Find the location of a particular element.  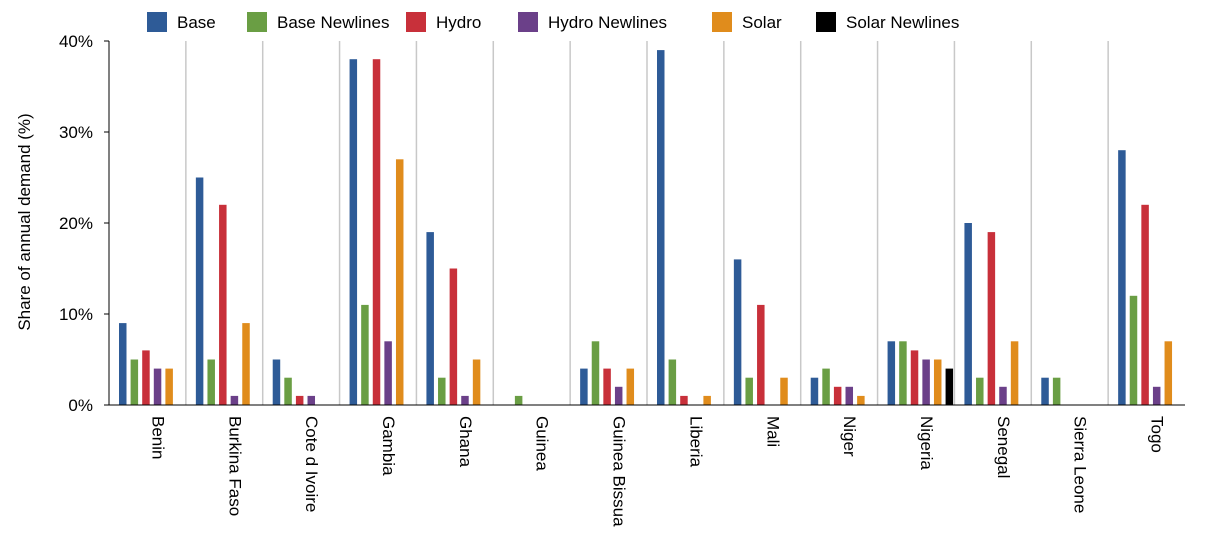

bar-base-newlines-cote-d-ivoire is located at coordinates (288, 391).